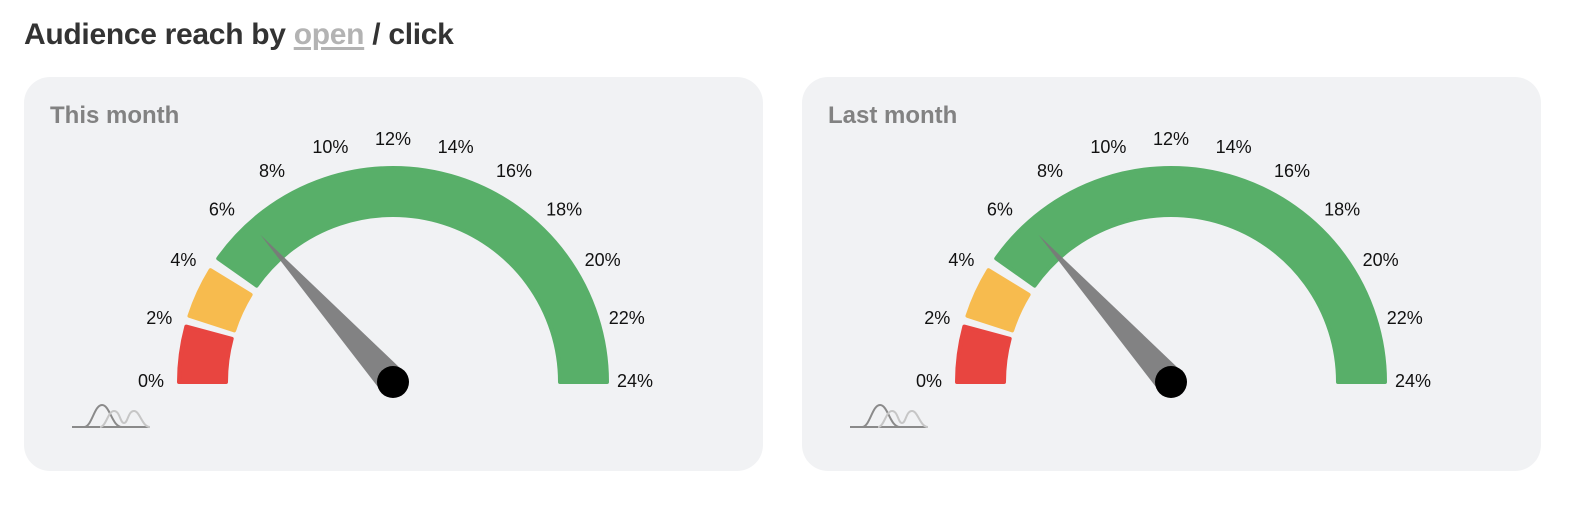 The width and height of the screenshot is (1572, 510). What do you see at coordinates (329, 34) in the screenshot?
I see `metric-toggle-open: open` at bounding box center [329, 34].